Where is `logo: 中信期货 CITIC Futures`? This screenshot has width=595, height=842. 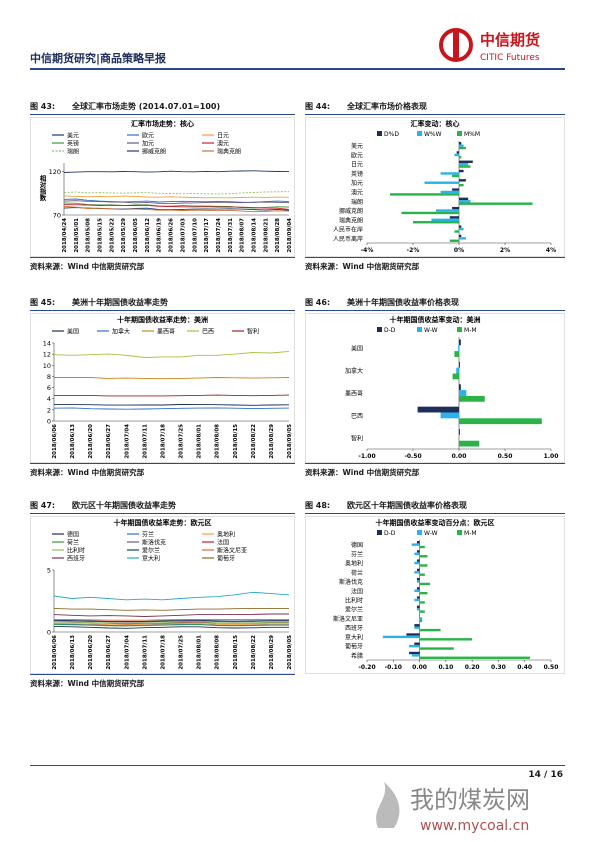 logo: 中信期货 CITIC Futures is located at coordinates (489, 45).